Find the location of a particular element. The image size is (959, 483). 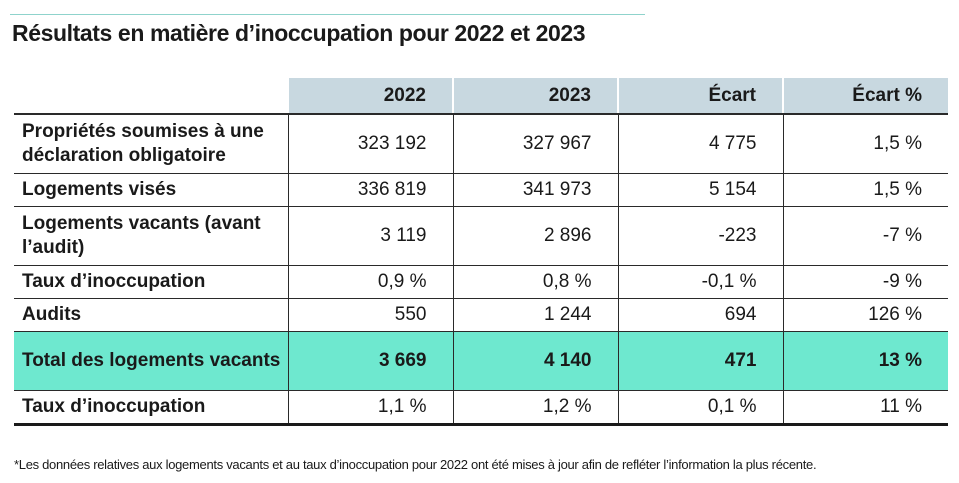

cell-ecart-pct: 11 % is located at coordinates (865, 408).